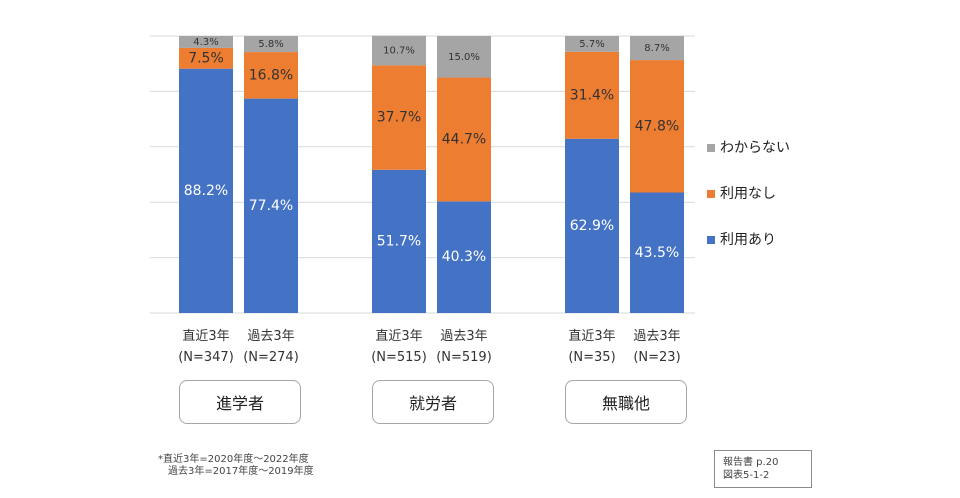 The image size is (960, 498). Describe the element at coordinates (240, 402) in the screenshot. I see `group-label-0: 進学者` at that location.